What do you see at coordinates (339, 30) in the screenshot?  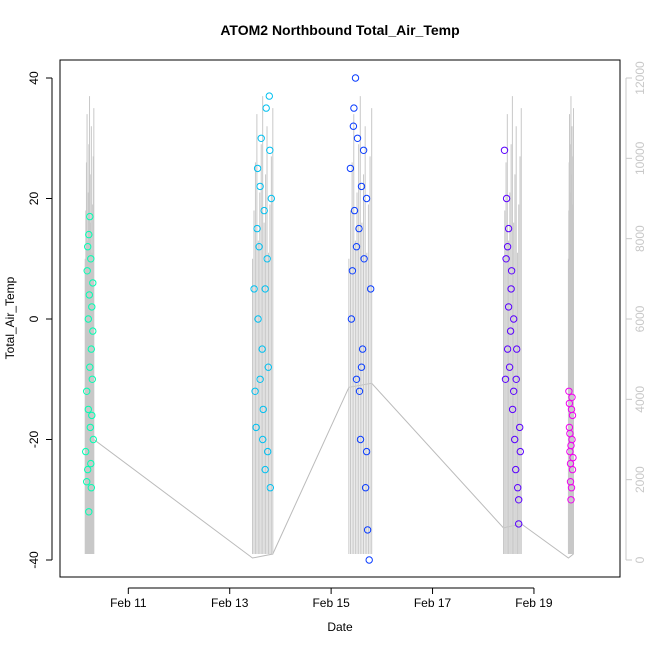 I see `chart-title: ATOM2 Northbound Total_Air_Temp` at bounding box center [339, 30].